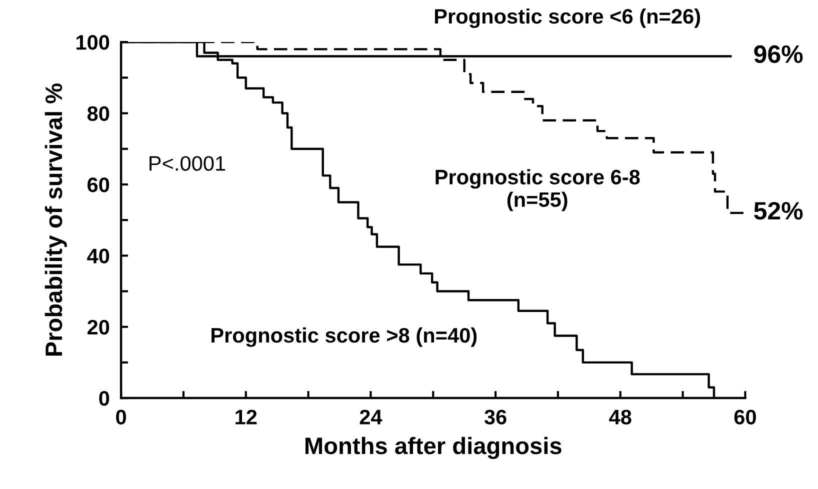 This screenshot has width=818, height=489. Describe the element at coordinates (99, 327) in the screenshot. I see `y-tick-label: 20` at that location.